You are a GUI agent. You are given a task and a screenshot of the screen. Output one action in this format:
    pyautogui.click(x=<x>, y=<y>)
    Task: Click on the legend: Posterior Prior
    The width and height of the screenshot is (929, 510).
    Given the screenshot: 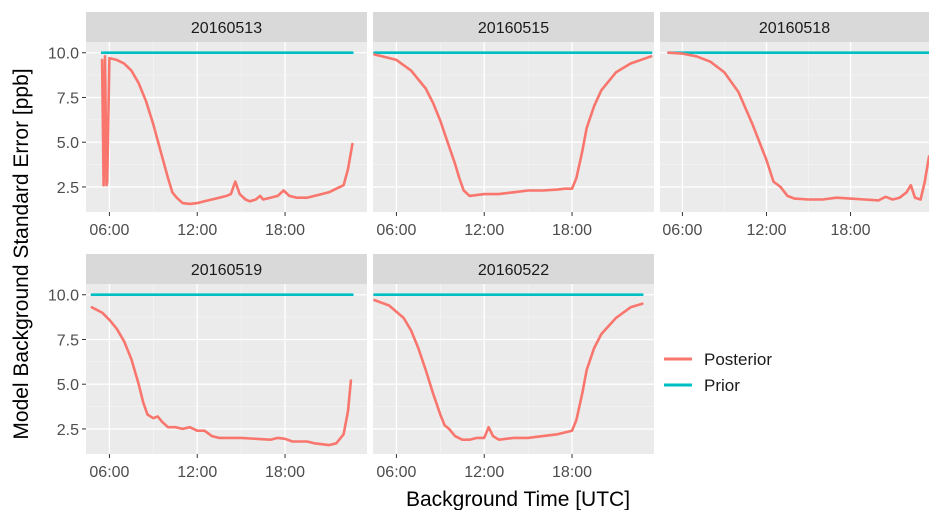 What is the action you would take?
    pyautogui.click(x=718, y=372)
    